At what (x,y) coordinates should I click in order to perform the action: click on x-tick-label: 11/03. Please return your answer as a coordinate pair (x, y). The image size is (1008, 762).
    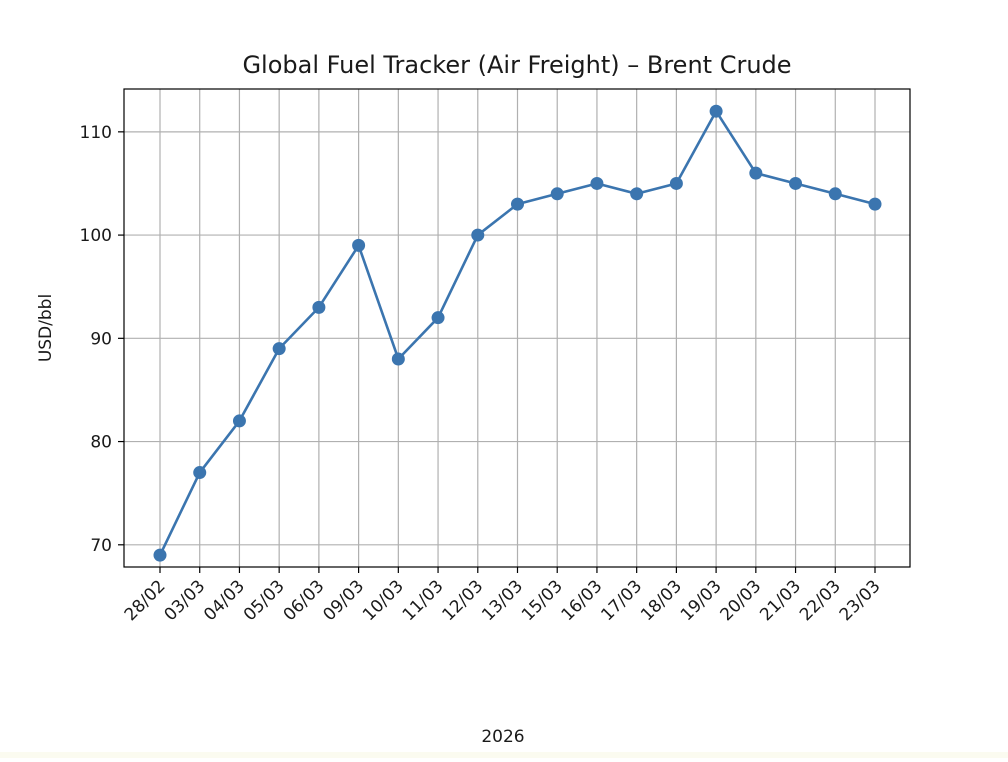
    Looking at the image, I should click on (423, 600).